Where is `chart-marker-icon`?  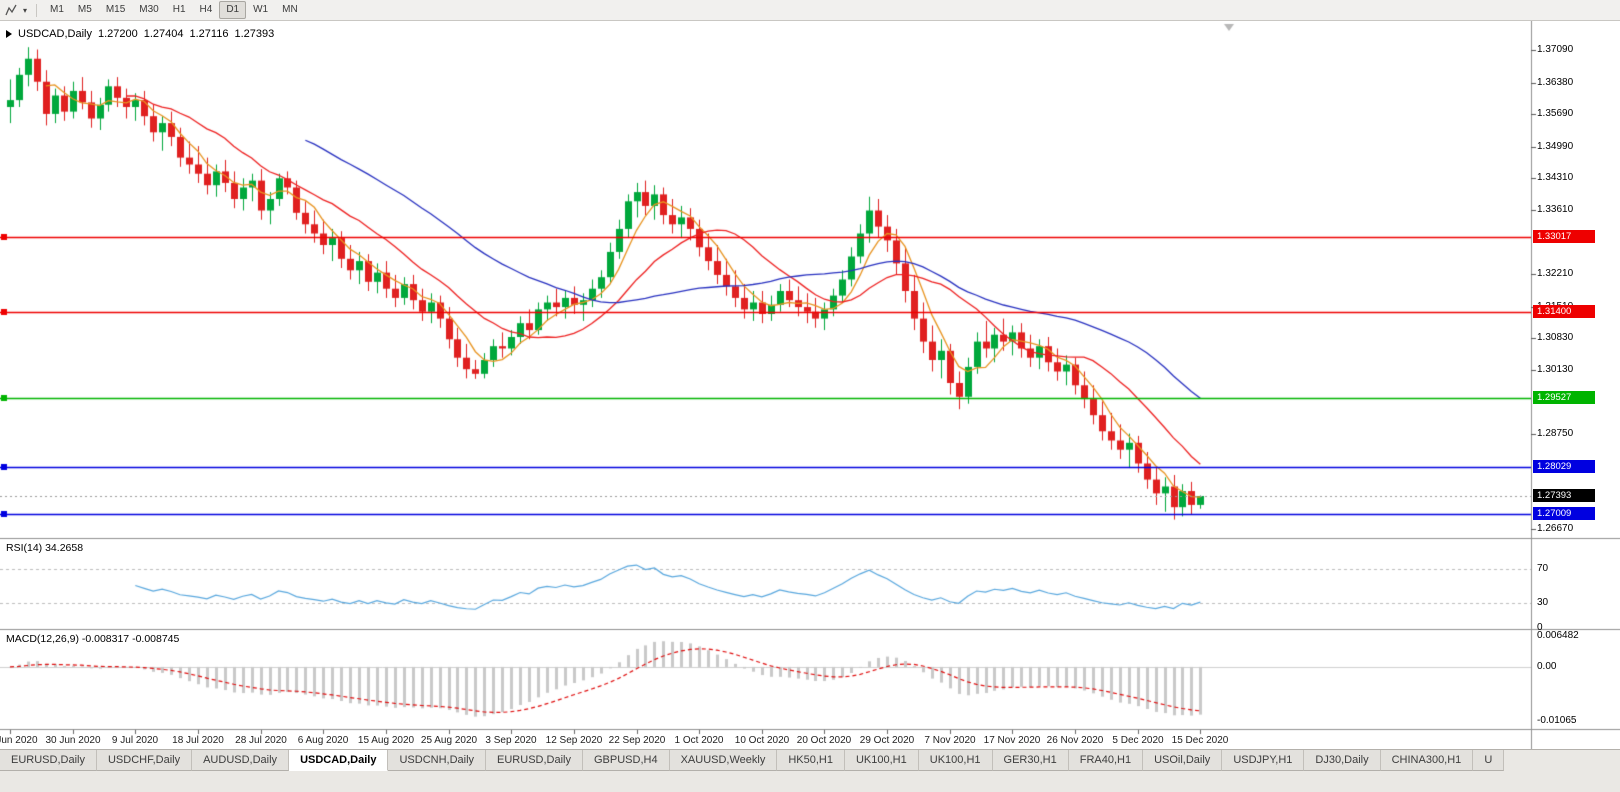 chart-marker-icon is located at coordinates (9, 34).